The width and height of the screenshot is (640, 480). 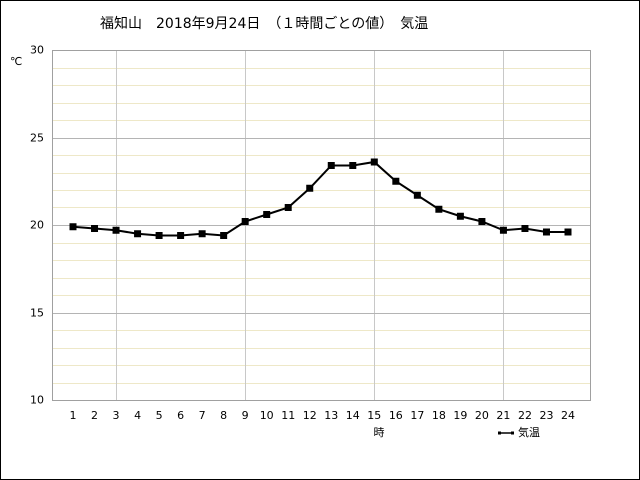 What do you see at coordinates (223, 415) in the screenshot?
I see `x-tick-label: 8` at bounding box center [223, 415].